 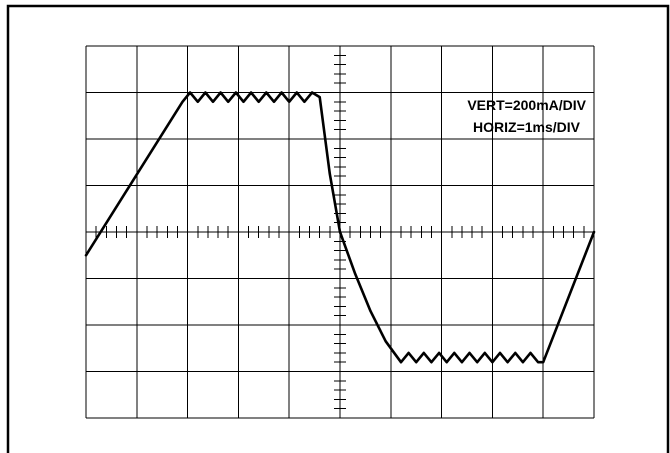 I want to click on vertical-scale-label: VERT=200mA/DIV, so click(x=526, y=105).